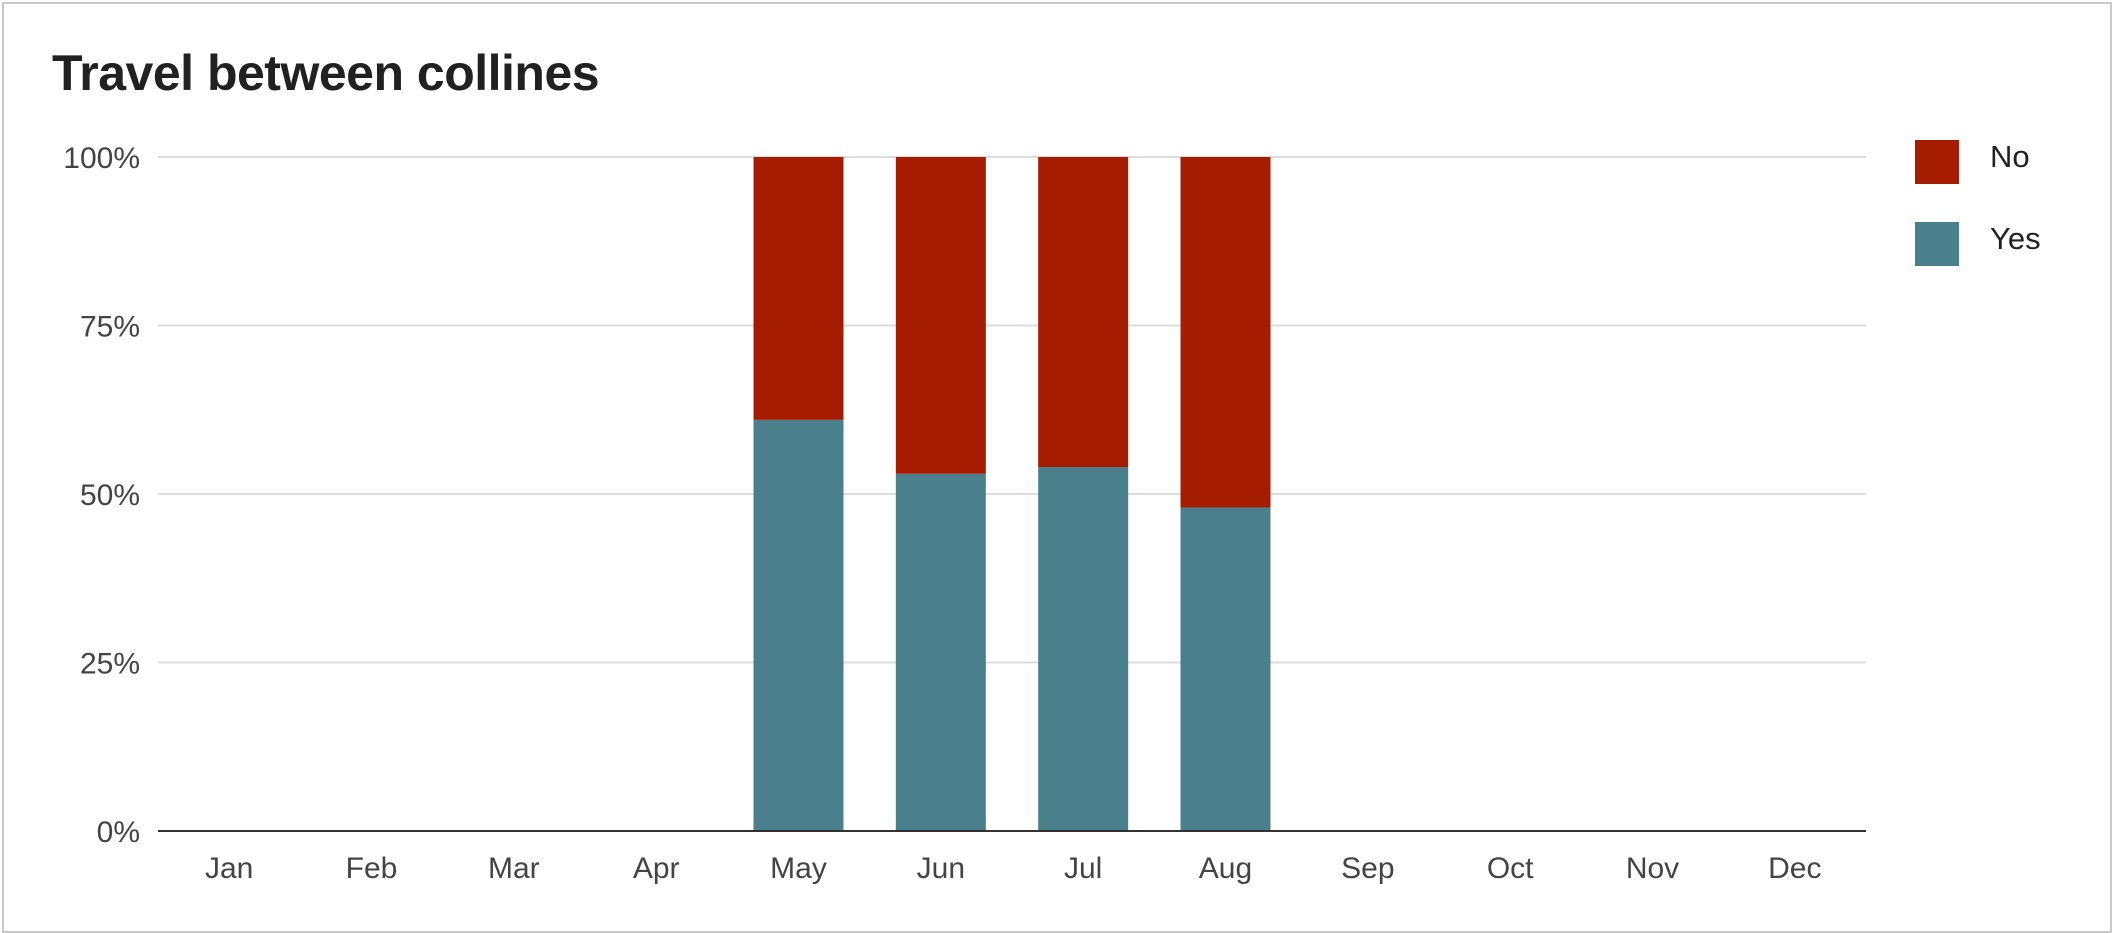  What do you see at coordinates (229, 868) in the screenshot?
I see `x-tick-label: Jan` at bounding box center [229, 868].